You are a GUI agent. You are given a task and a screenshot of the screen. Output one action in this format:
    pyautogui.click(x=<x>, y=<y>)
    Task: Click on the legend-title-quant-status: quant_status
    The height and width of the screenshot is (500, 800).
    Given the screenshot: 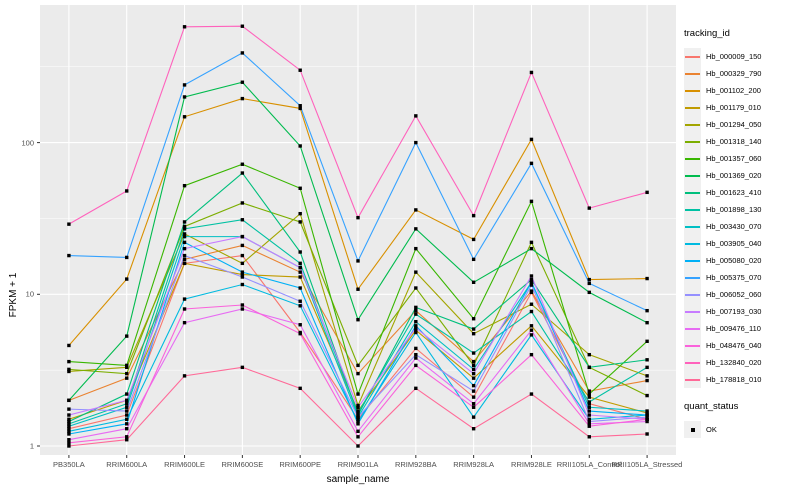 What is the action you would take?
    pyautogui.click(x=711, y=406)
    